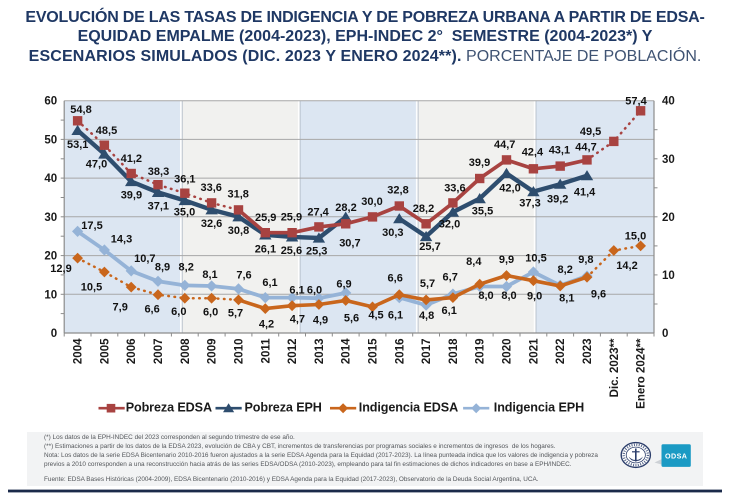  I want to click on svg-text: 2014, so click(347, 351).